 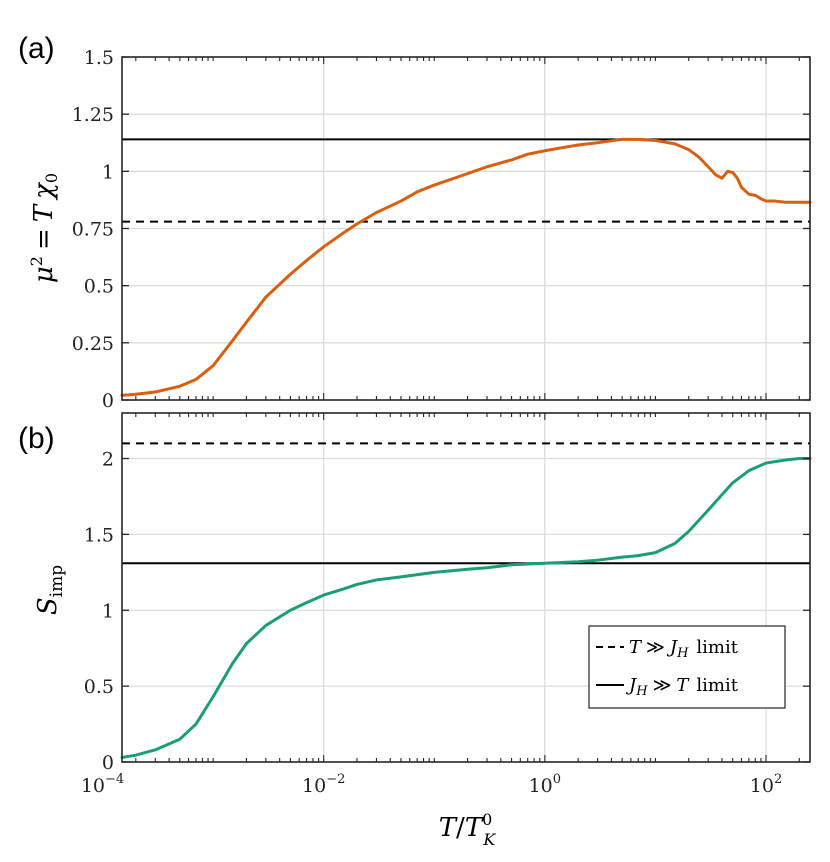 I want to click on ytick-label: 0.75, so click(x=93, y=230).